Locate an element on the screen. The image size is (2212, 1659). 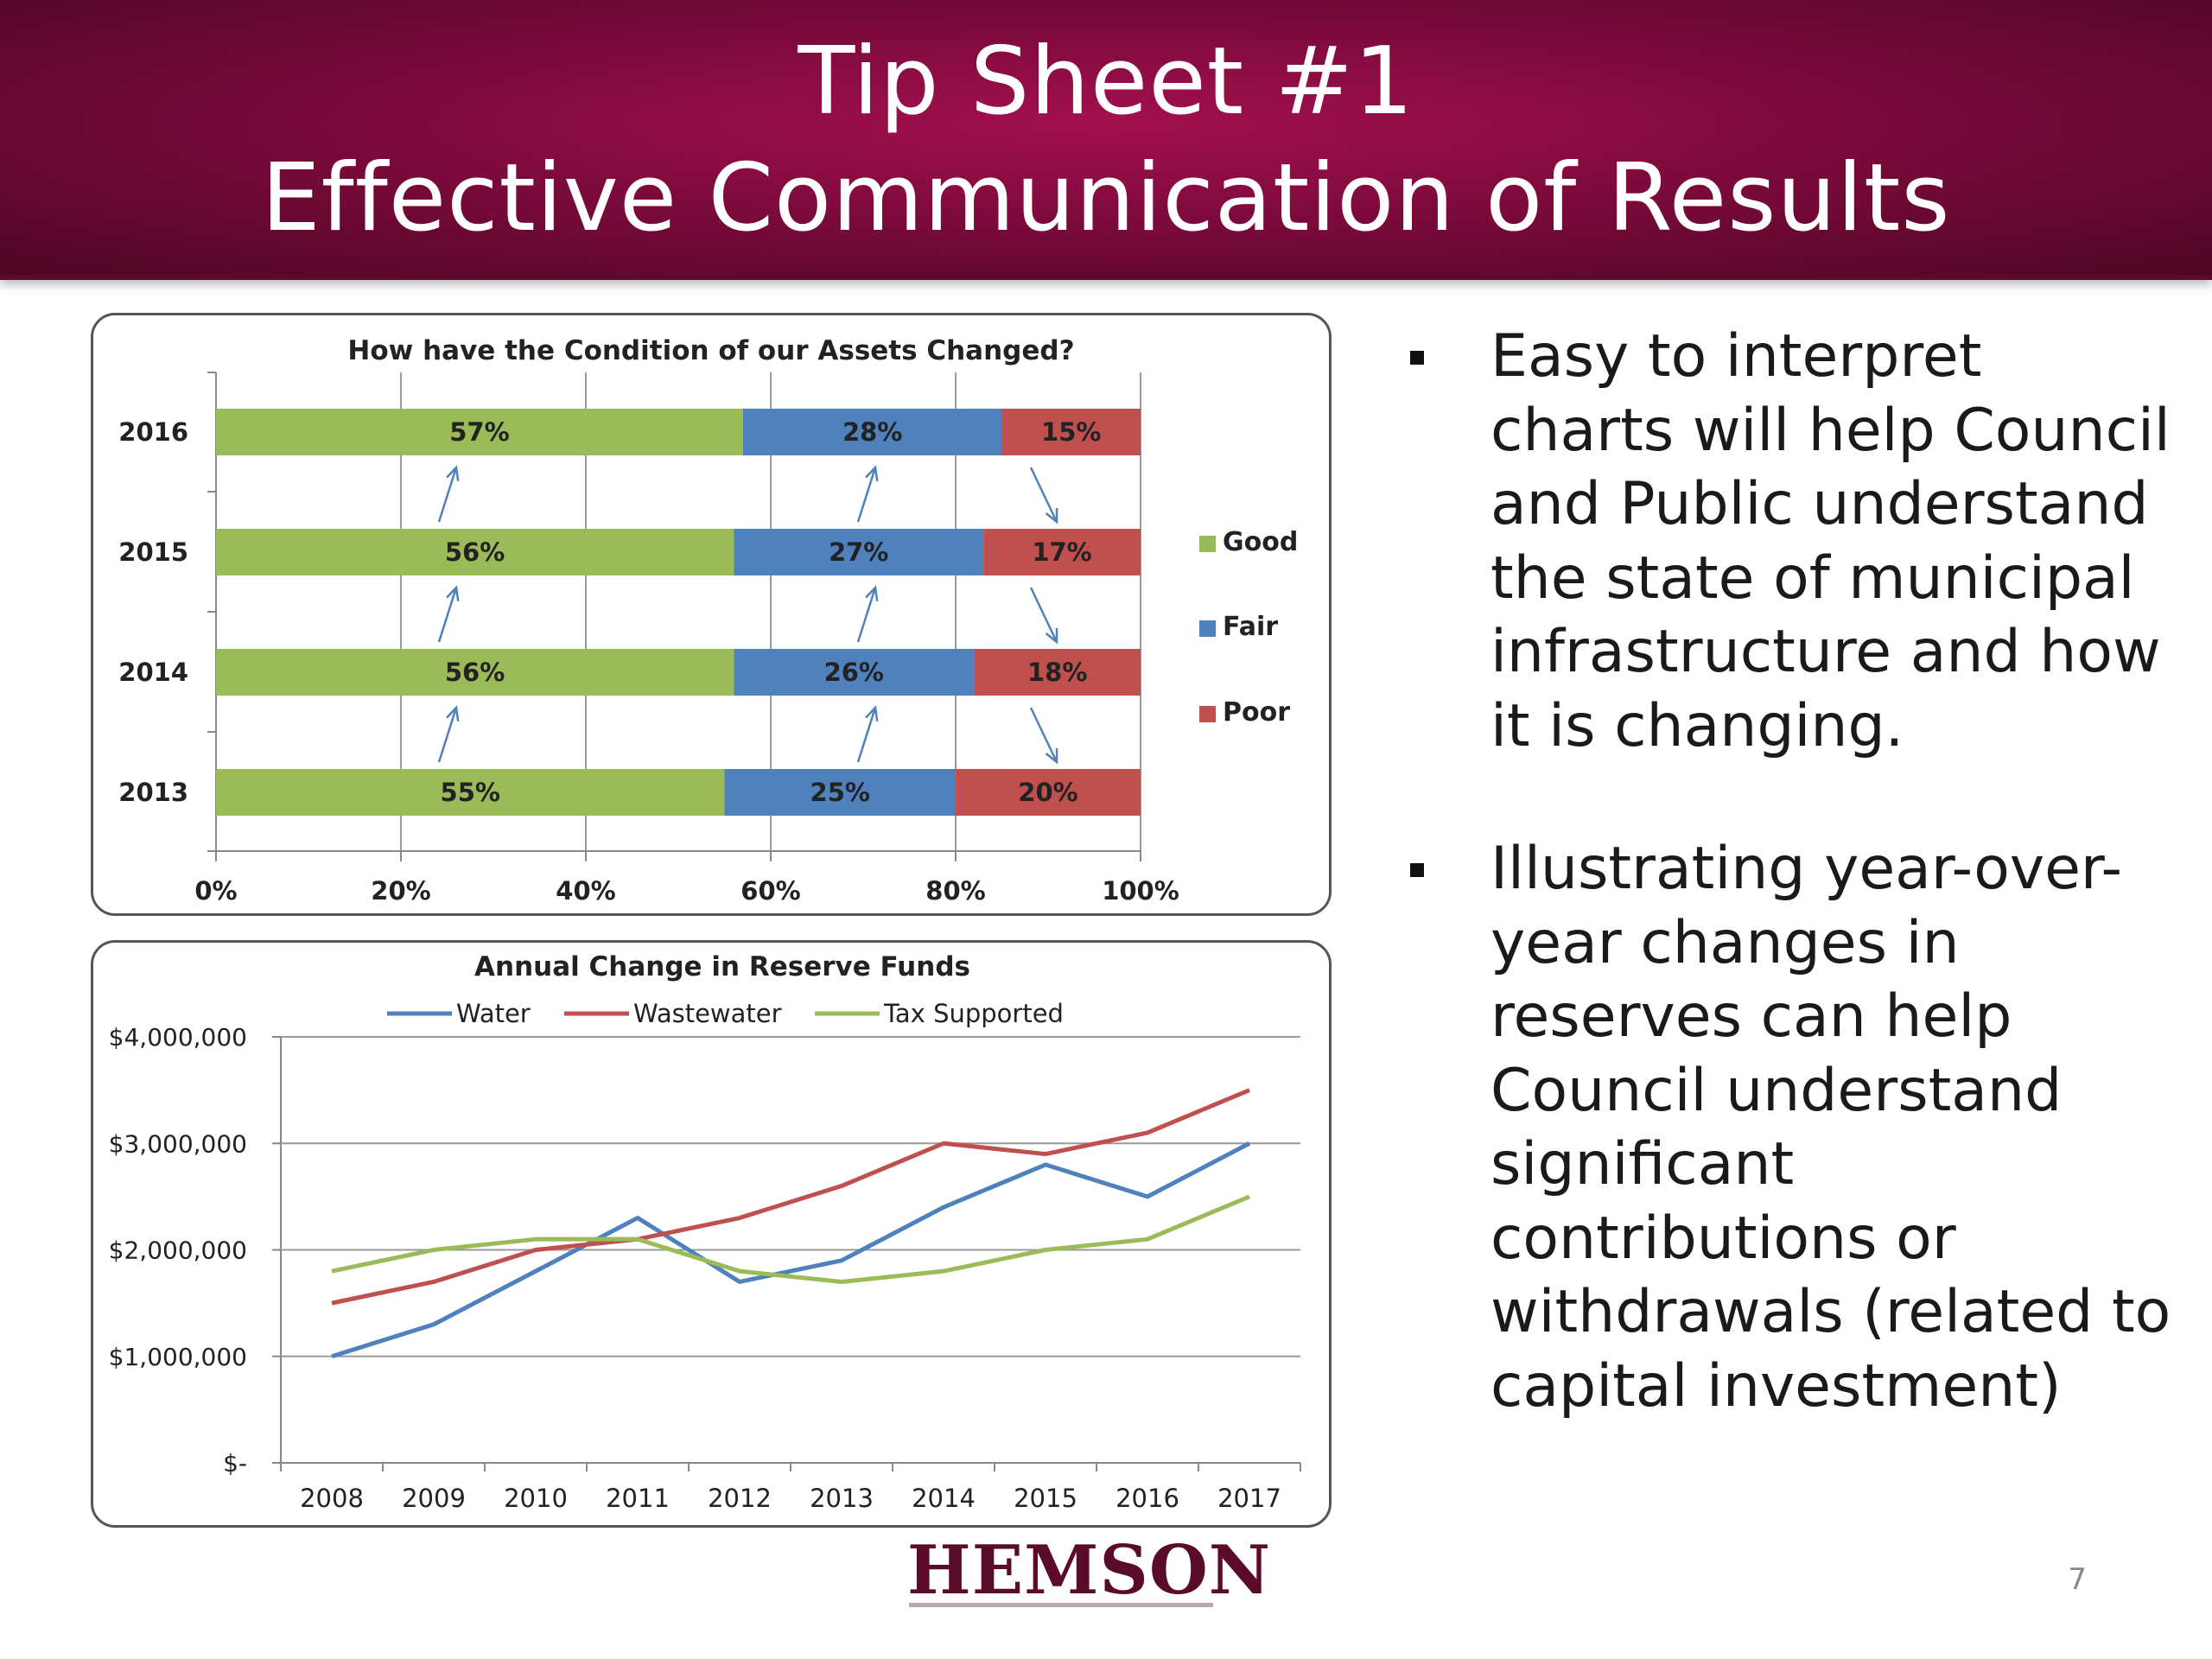
x-tick-label: 2013 is located at coordinates (842, 1498).